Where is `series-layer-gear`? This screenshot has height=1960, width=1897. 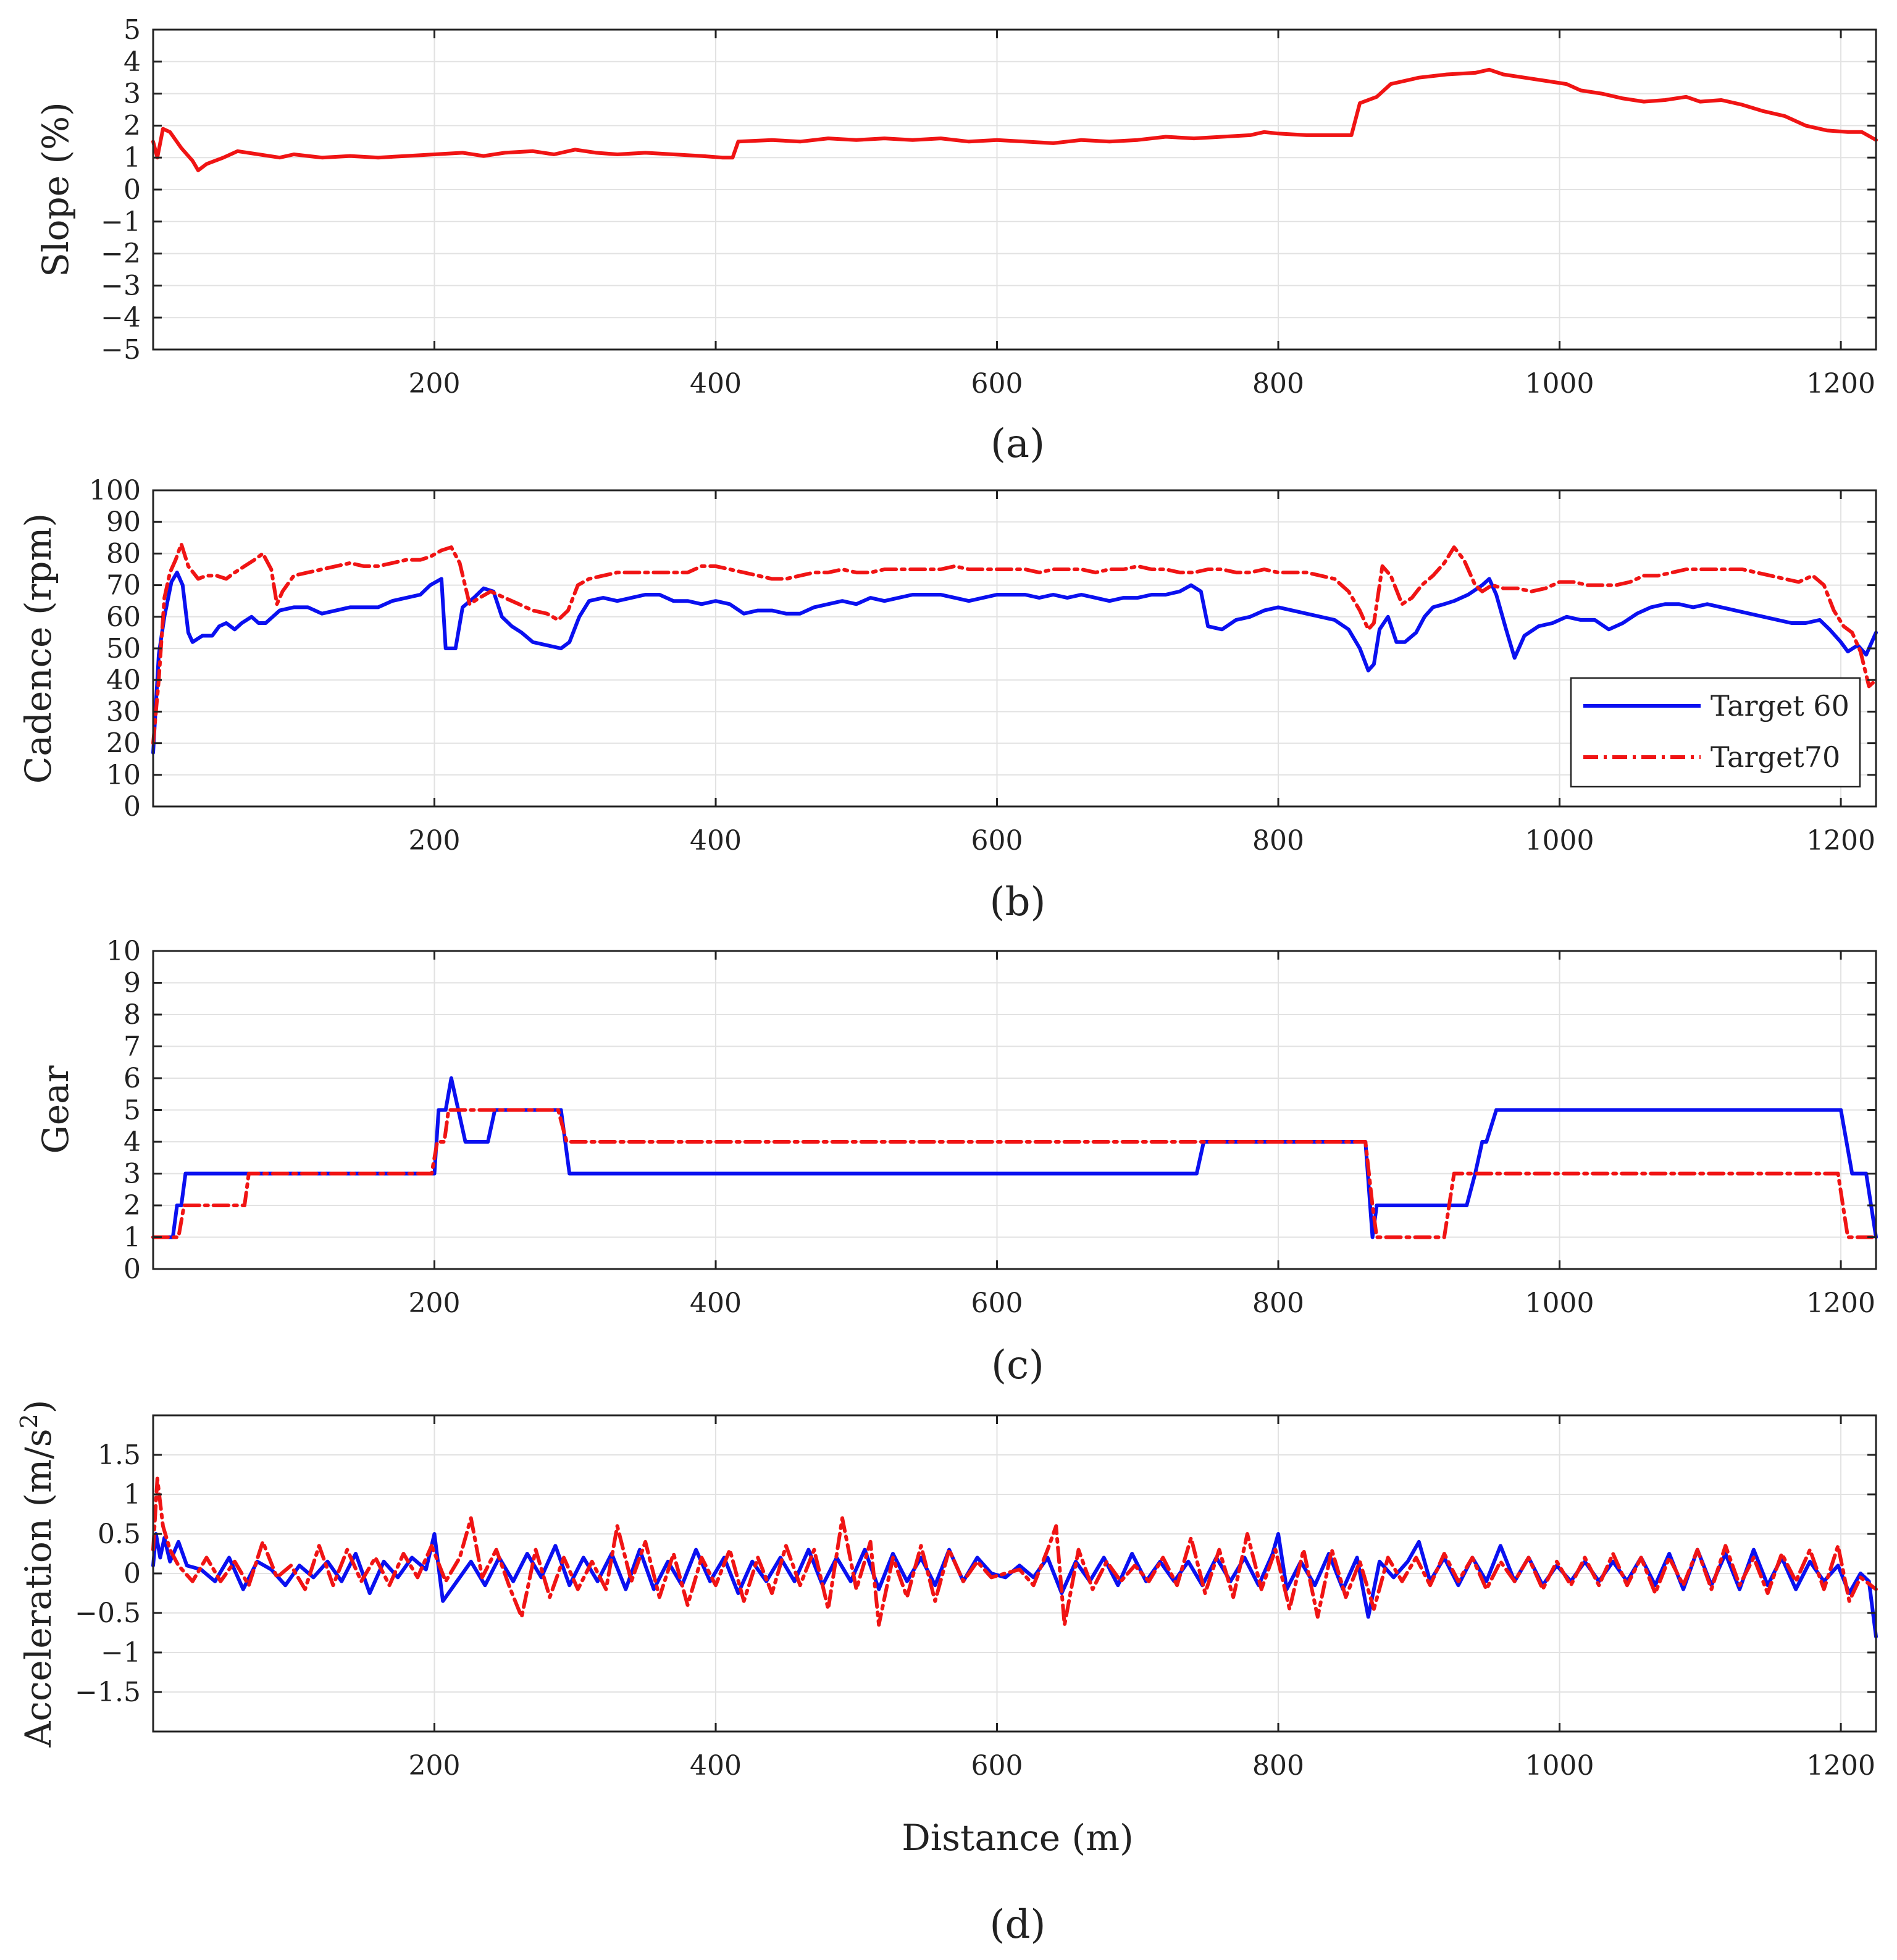 series-layer-gear is located at coordinates (1015, 1158).